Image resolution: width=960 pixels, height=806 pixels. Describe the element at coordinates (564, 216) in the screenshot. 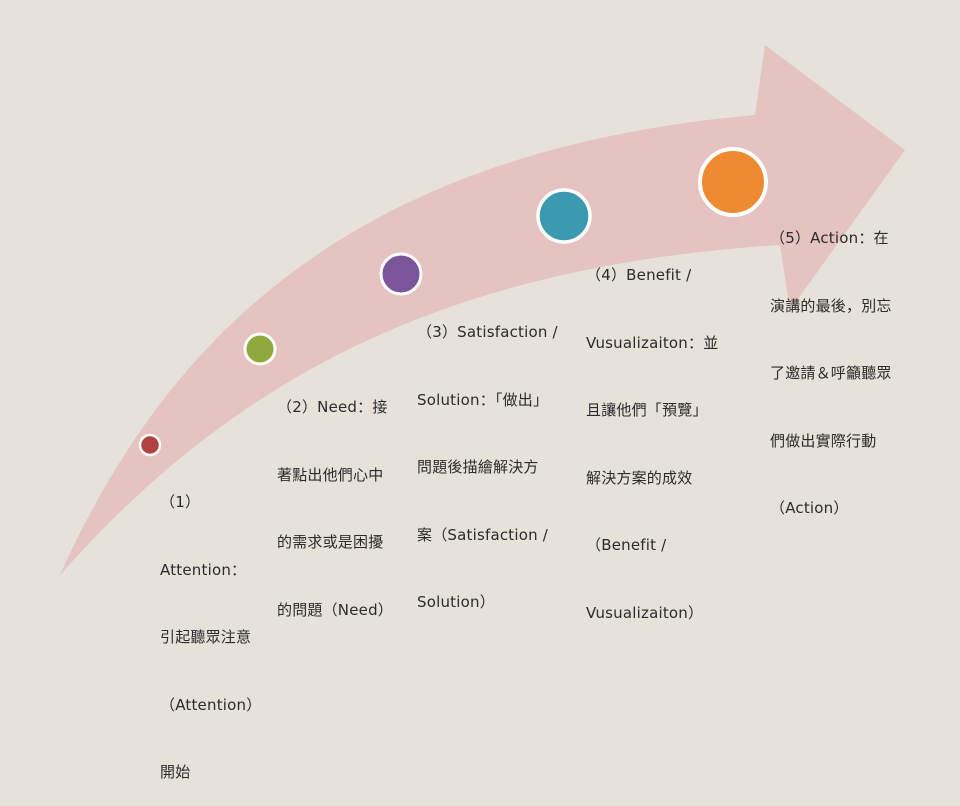

I see `step-4-circle` at that location.